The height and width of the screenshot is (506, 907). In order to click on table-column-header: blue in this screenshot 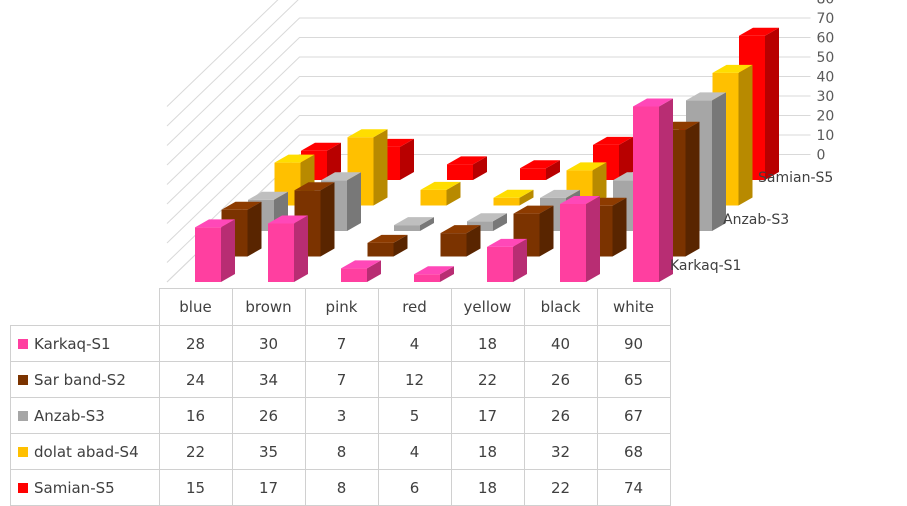, I will do `click(195, 307)`.